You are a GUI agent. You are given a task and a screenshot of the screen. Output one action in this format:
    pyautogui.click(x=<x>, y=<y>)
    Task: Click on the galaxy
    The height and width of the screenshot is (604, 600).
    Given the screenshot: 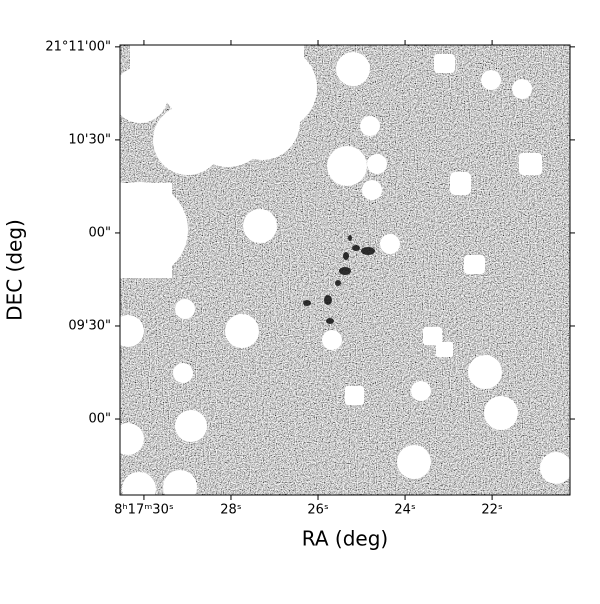 What is the action you would take?
    pyautogui.click(x=339, y=279)
    